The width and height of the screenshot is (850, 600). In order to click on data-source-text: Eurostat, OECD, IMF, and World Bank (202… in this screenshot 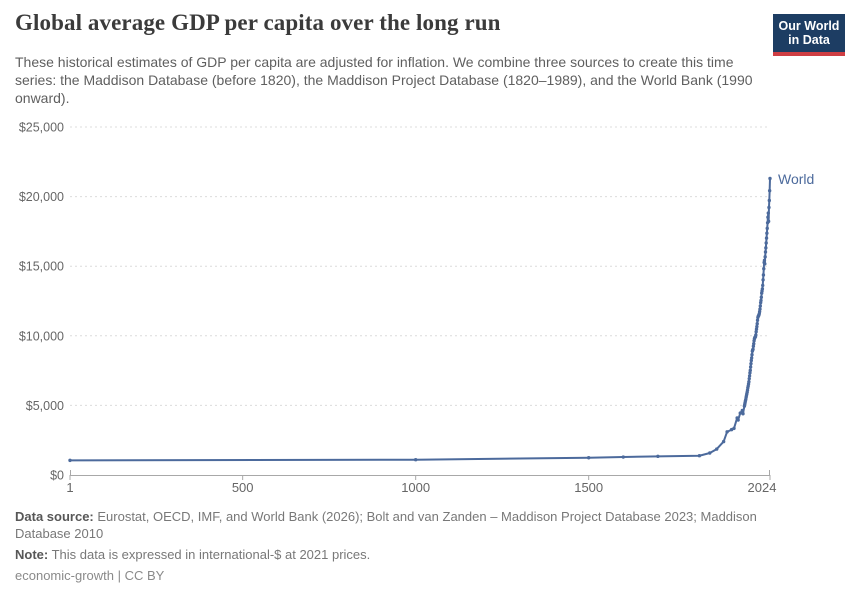, I will do `click(386, 525)`.